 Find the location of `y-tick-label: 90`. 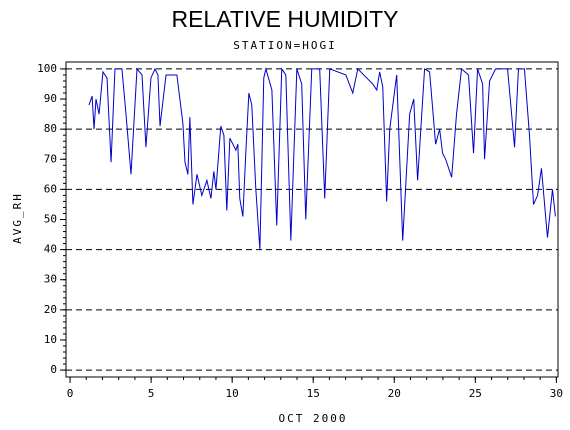

y-tick-label: 90 is located at coordinates (50, 98).